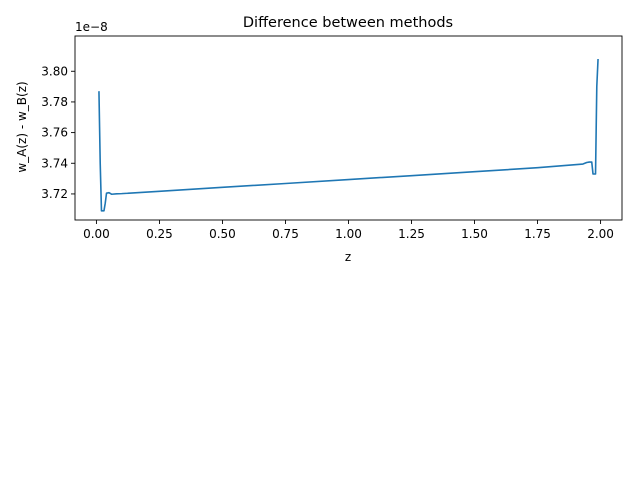 The image size is (640, 480). What do you see at coordinates (348, 257) in the screenshot?
I see `x-axis-label: z` at bounding box center [348, 257].